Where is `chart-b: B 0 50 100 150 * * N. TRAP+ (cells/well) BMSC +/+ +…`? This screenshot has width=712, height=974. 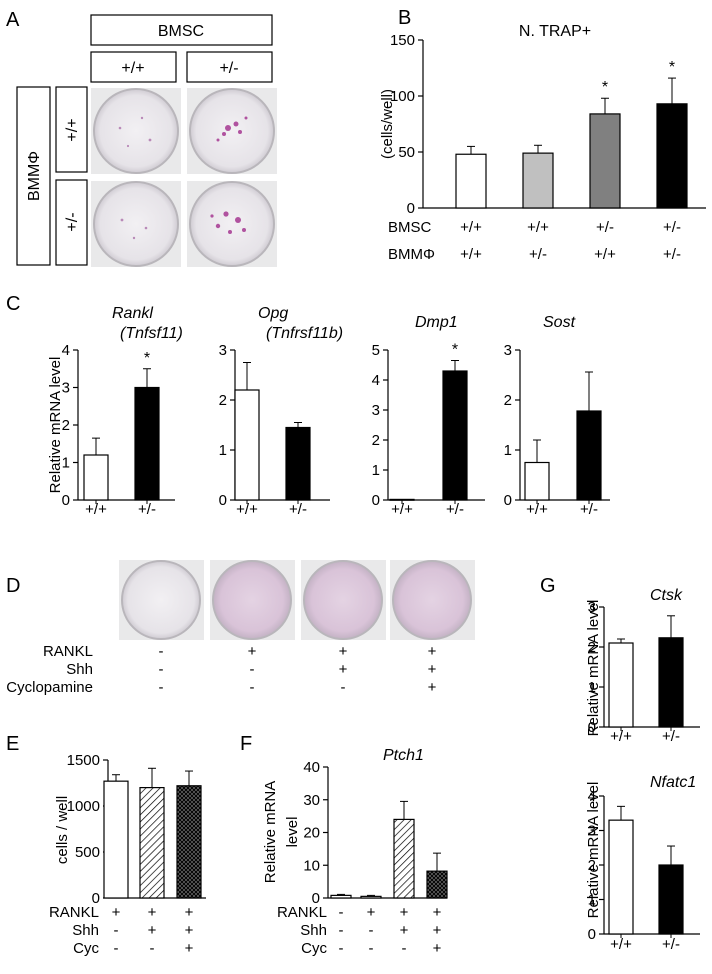 chart-b: B 0 50 100 150 * * N. TRAP+ (cells/well) BMSC +/+ +… is located at coordinates (542, 135).